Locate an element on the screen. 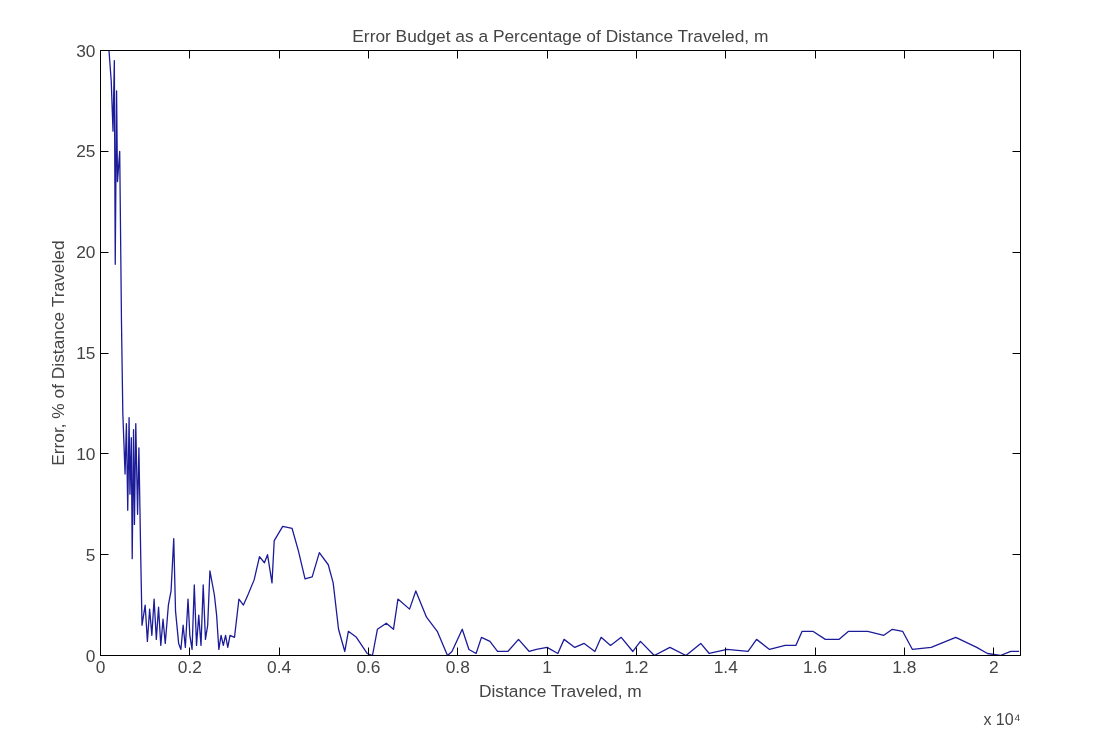  y-tick-label: 30 is located at coordinates (86, 50).